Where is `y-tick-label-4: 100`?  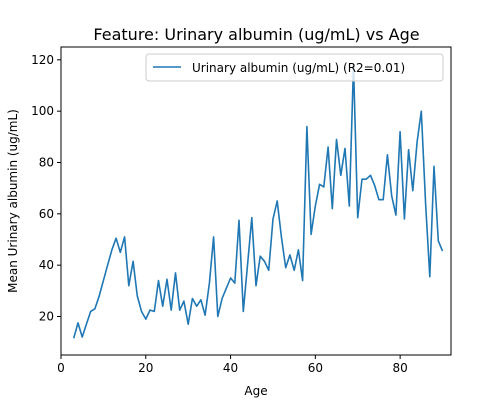 y-tick-label-4: 100 is located at coordinates (42, 111).